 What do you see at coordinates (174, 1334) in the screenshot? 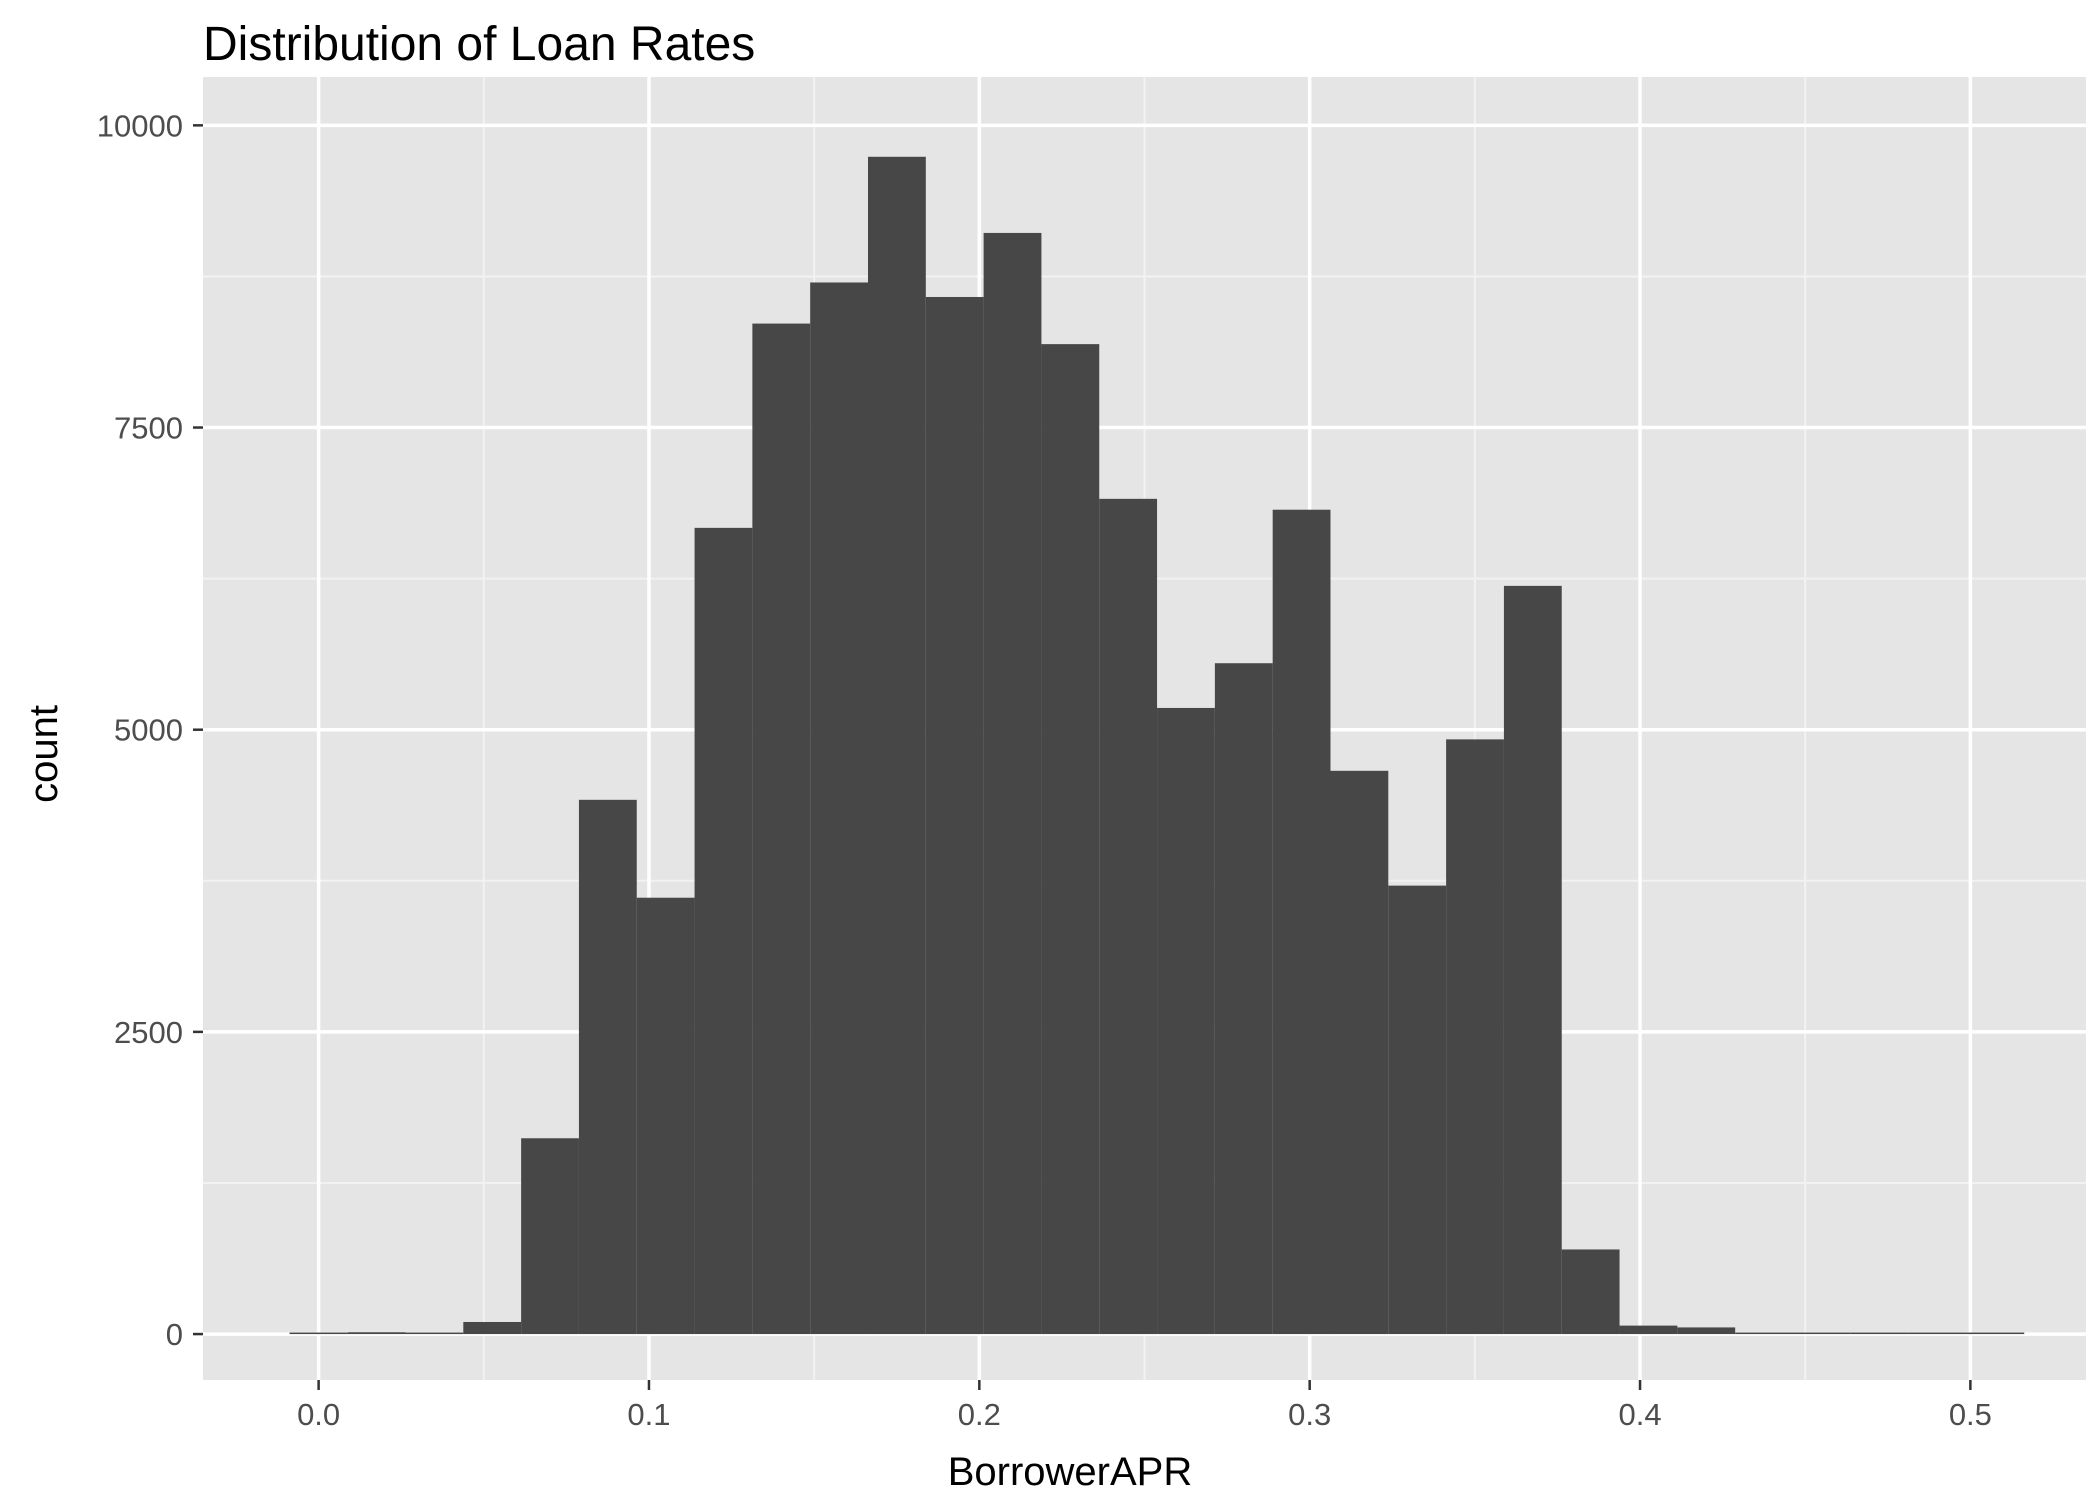
I see `y-tick-label: 0` at bounding box center [174, 1334].